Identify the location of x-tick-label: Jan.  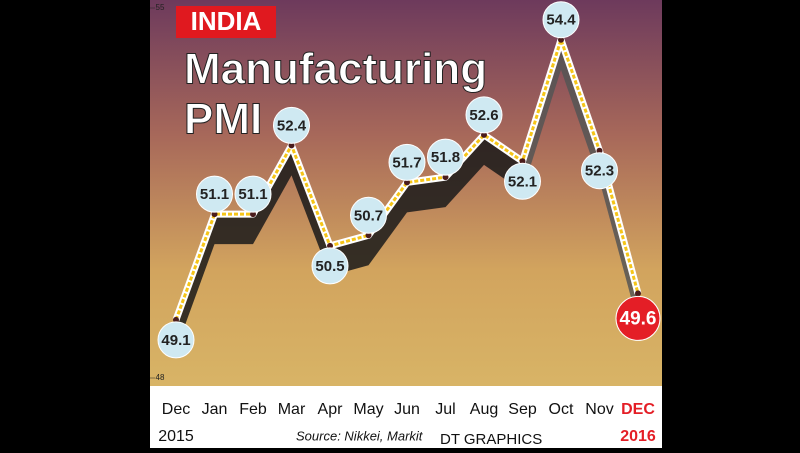
(215, 409).